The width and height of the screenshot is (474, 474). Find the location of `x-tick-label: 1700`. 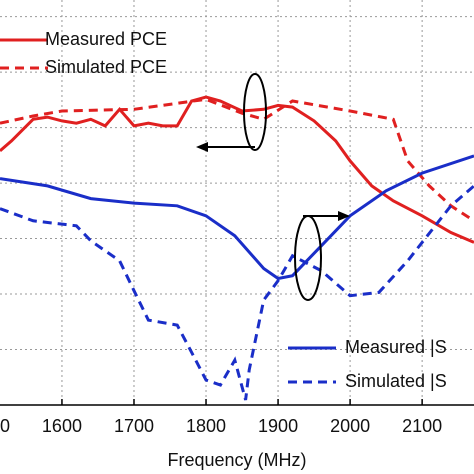

x-tick-label: 1700 is located at coordinates (134, 426).